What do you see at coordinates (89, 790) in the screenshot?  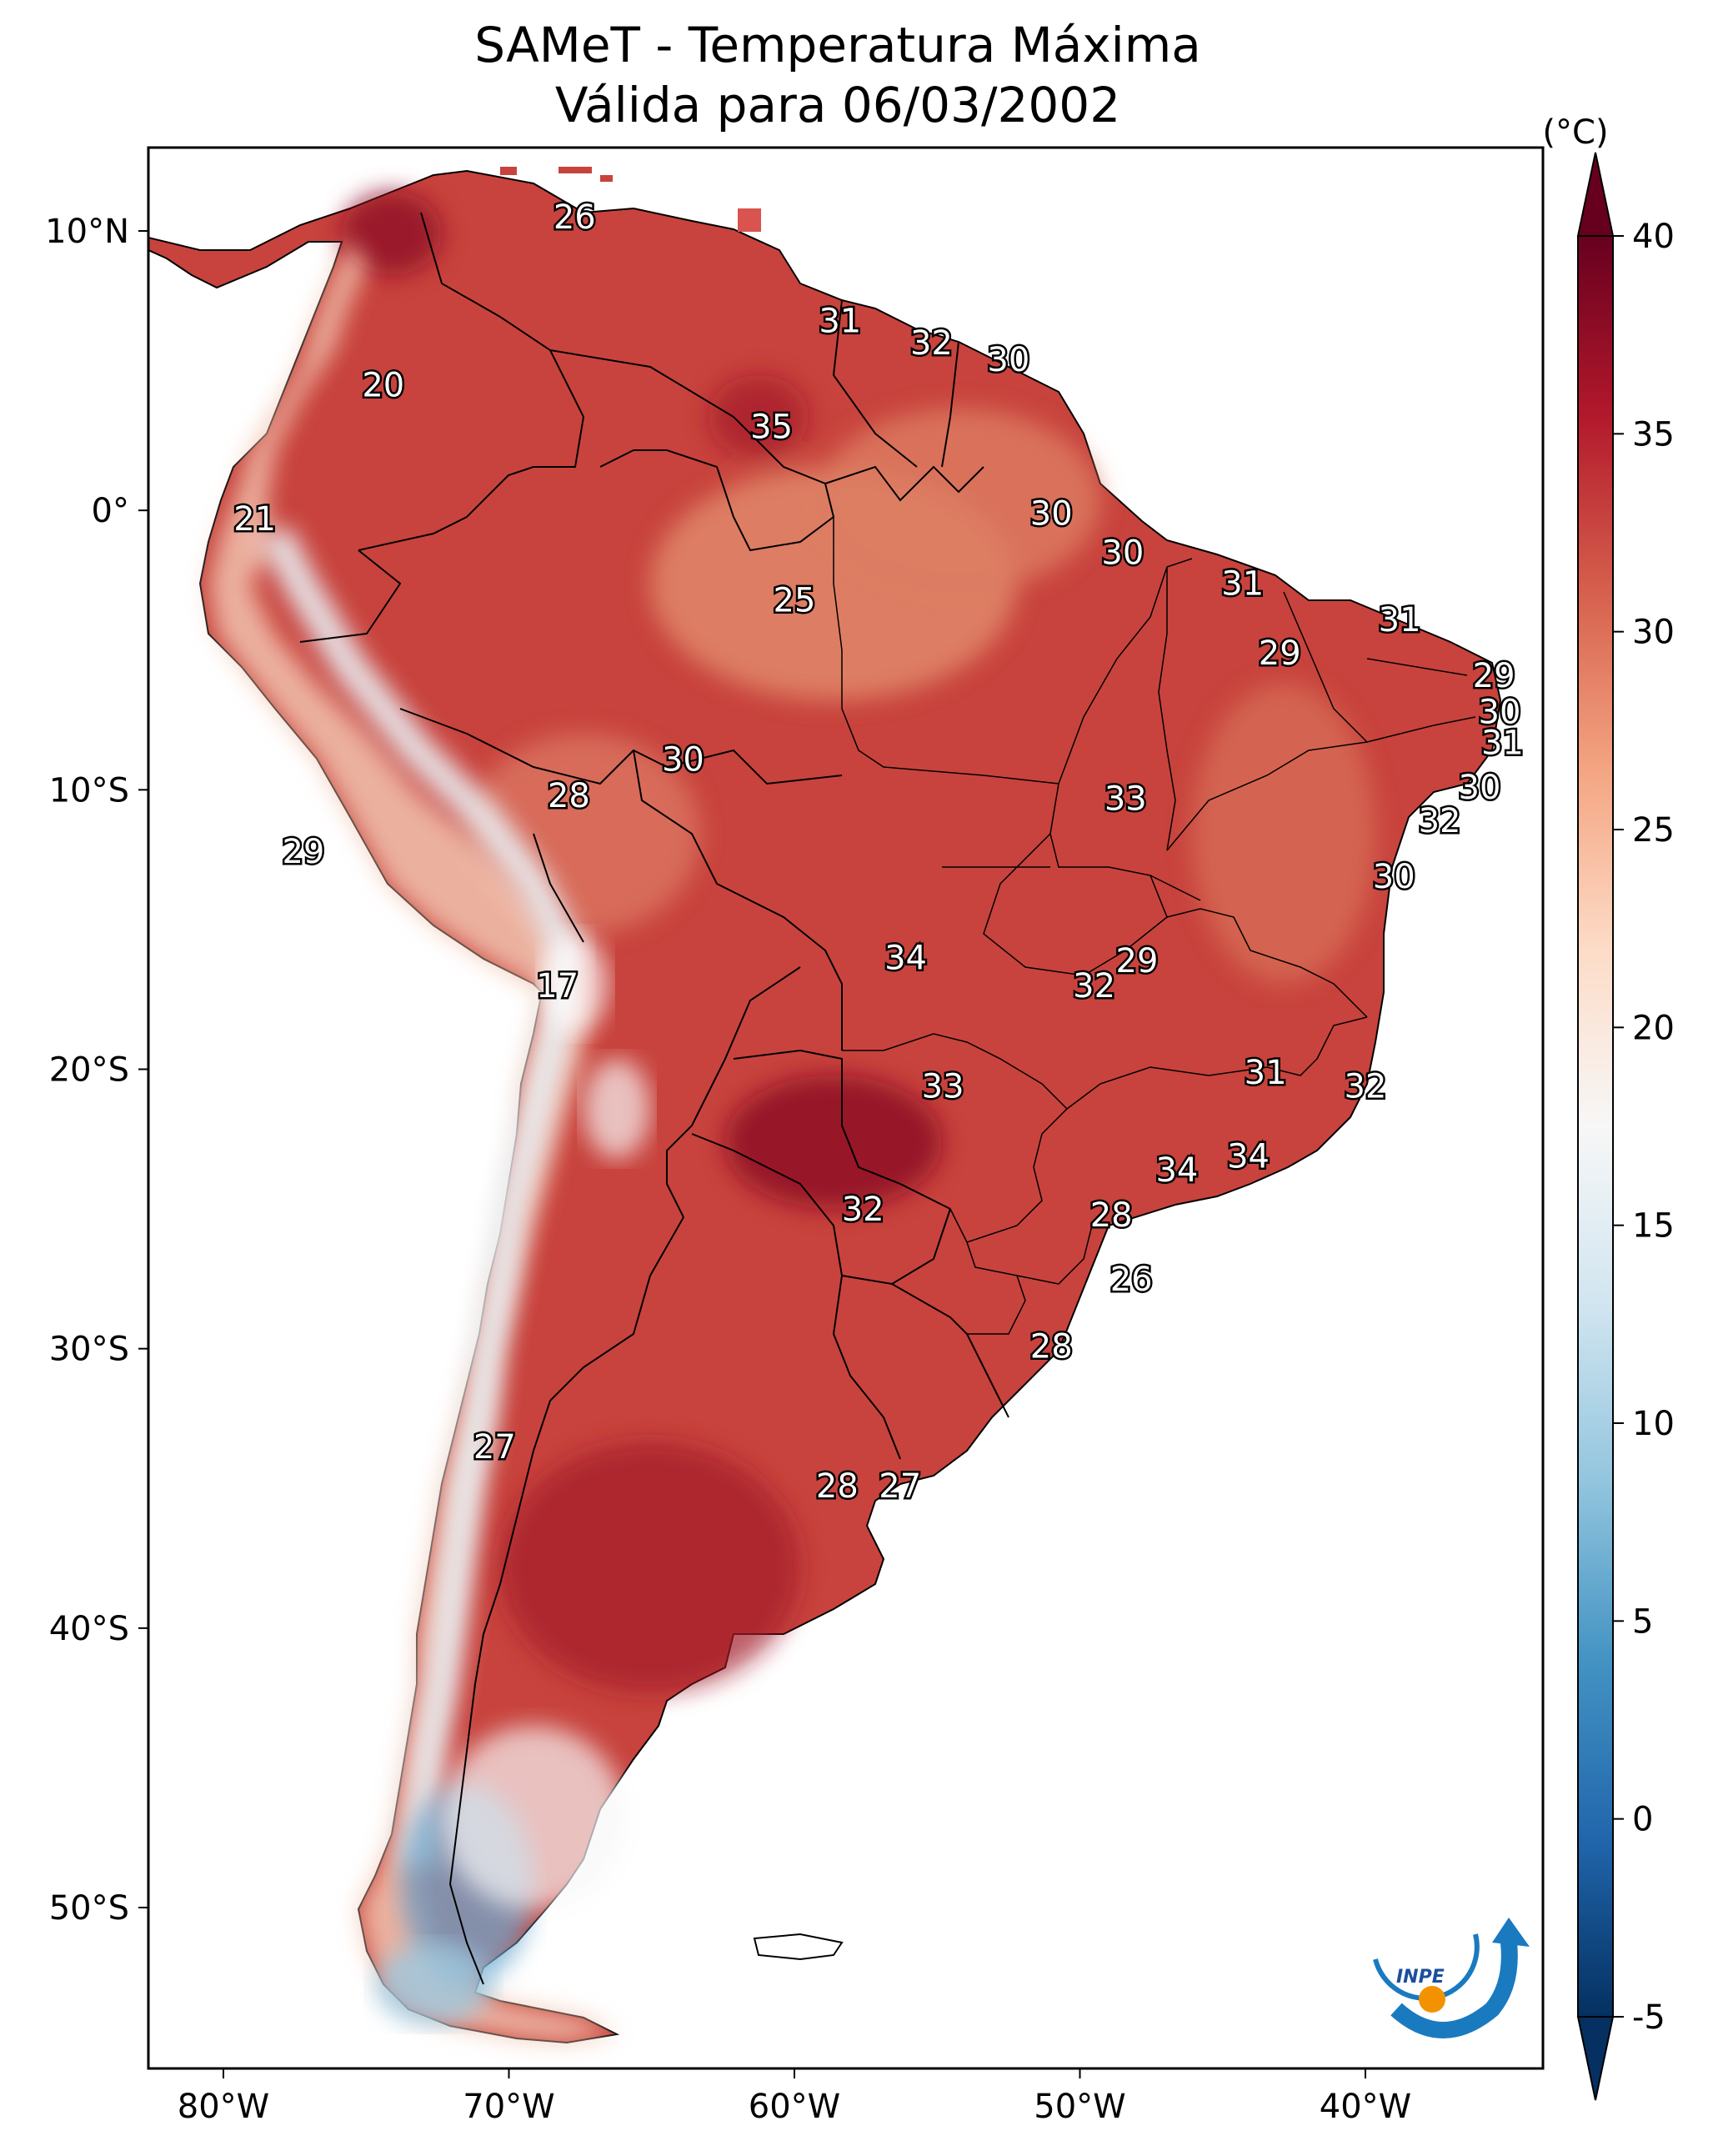 I see `lat-tick-label: 10°S` at bounding box center [89, 790].